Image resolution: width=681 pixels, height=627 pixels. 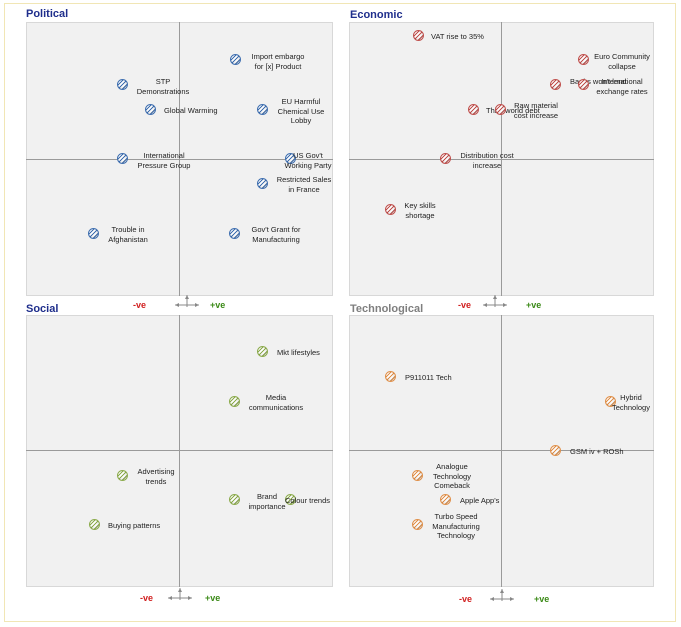 I want to click on technological-title: Technological, so click(x=387, y=309).